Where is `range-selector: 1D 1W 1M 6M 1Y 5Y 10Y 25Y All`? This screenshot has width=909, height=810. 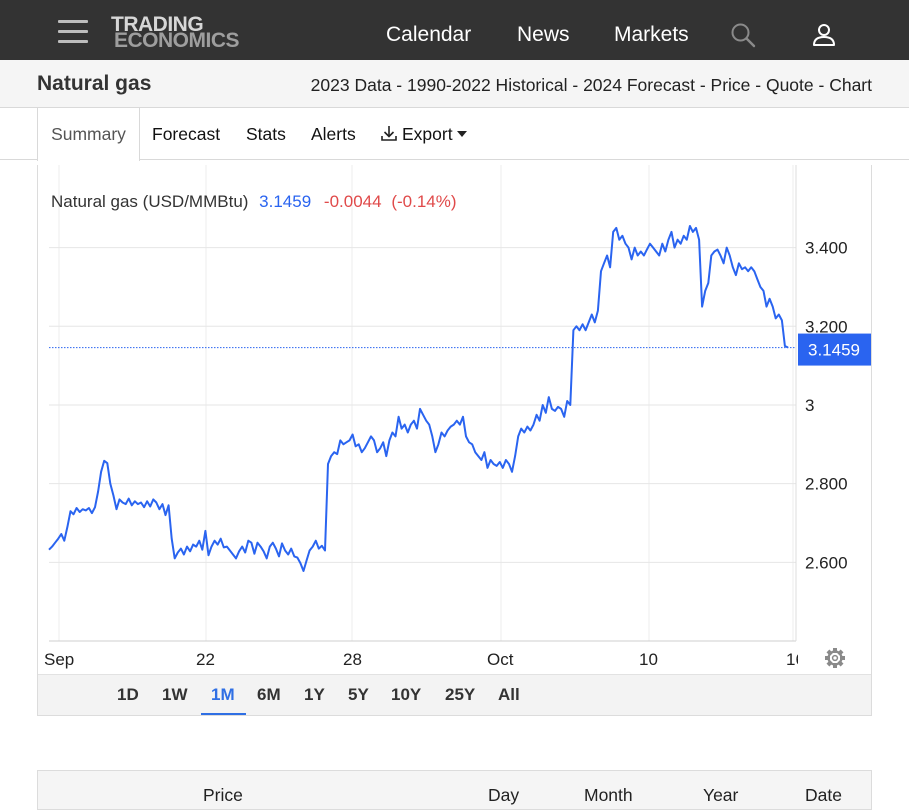
range-selector: 1D 1W 1M 6M 1Y 5Y 10Y 25Y All is located at coordinates (454, 694).